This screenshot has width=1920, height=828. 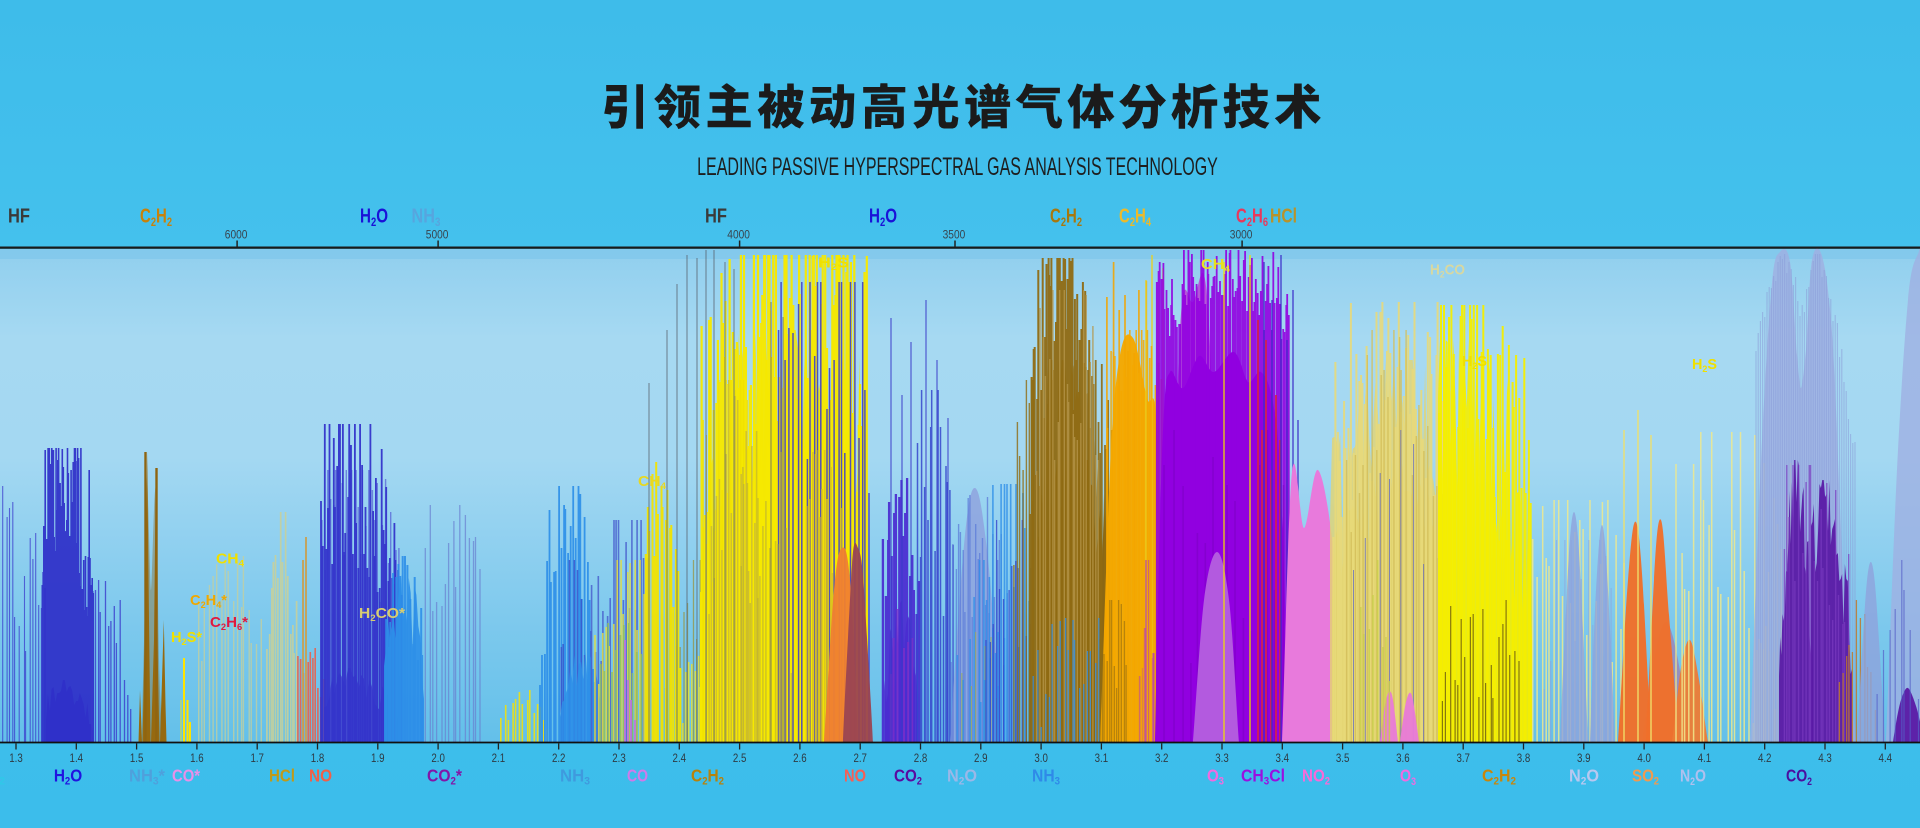 I want to click on svg-text: CO, so click(x=637, y=776).